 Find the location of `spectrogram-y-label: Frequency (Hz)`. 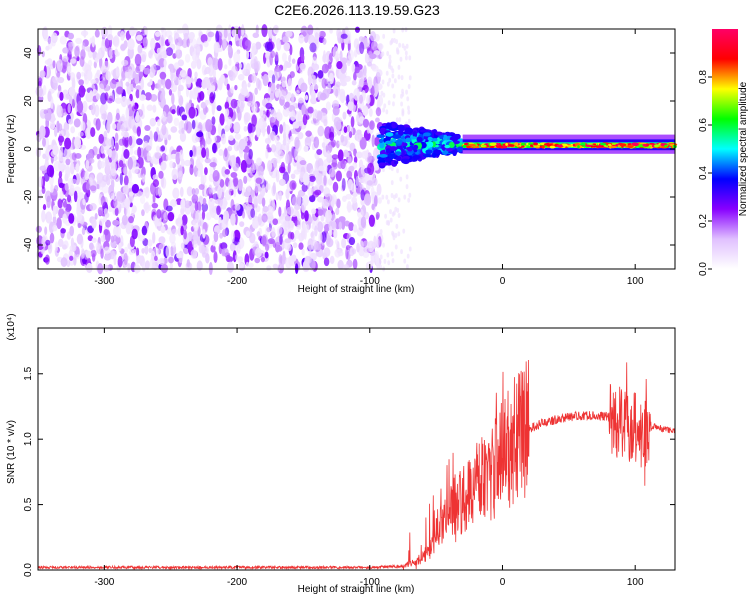

spectrogram-y-label: Frequency (Hz) is located at coordinates (11, 149).